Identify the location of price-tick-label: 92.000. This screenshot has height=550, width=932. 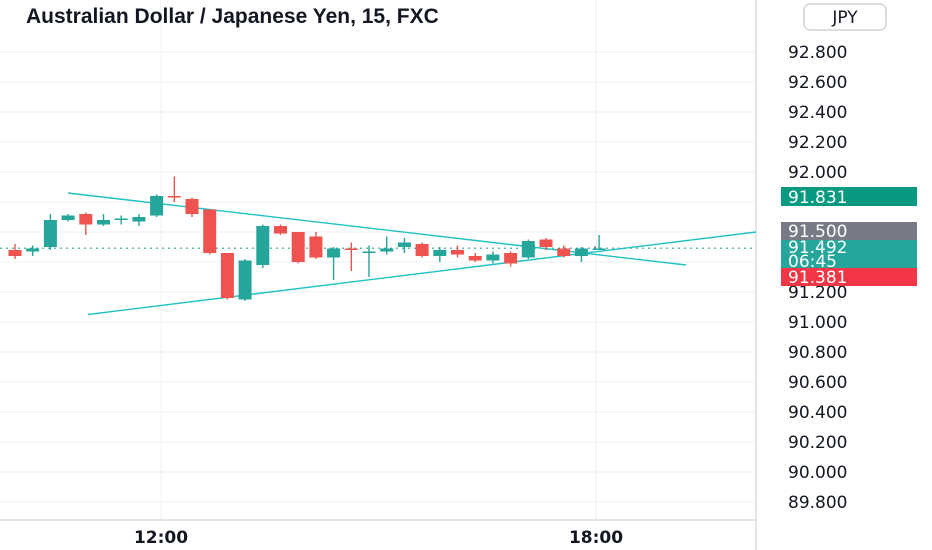
(817, 173).